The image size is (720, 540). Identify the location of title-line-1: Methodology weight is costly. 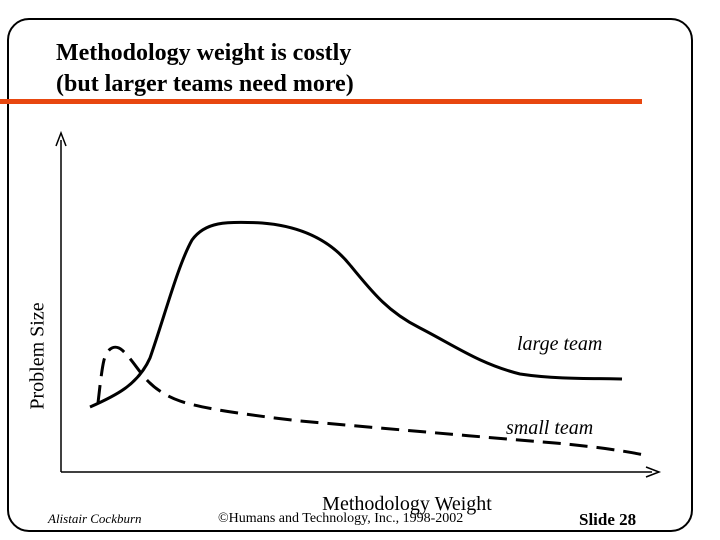
(204, 53).